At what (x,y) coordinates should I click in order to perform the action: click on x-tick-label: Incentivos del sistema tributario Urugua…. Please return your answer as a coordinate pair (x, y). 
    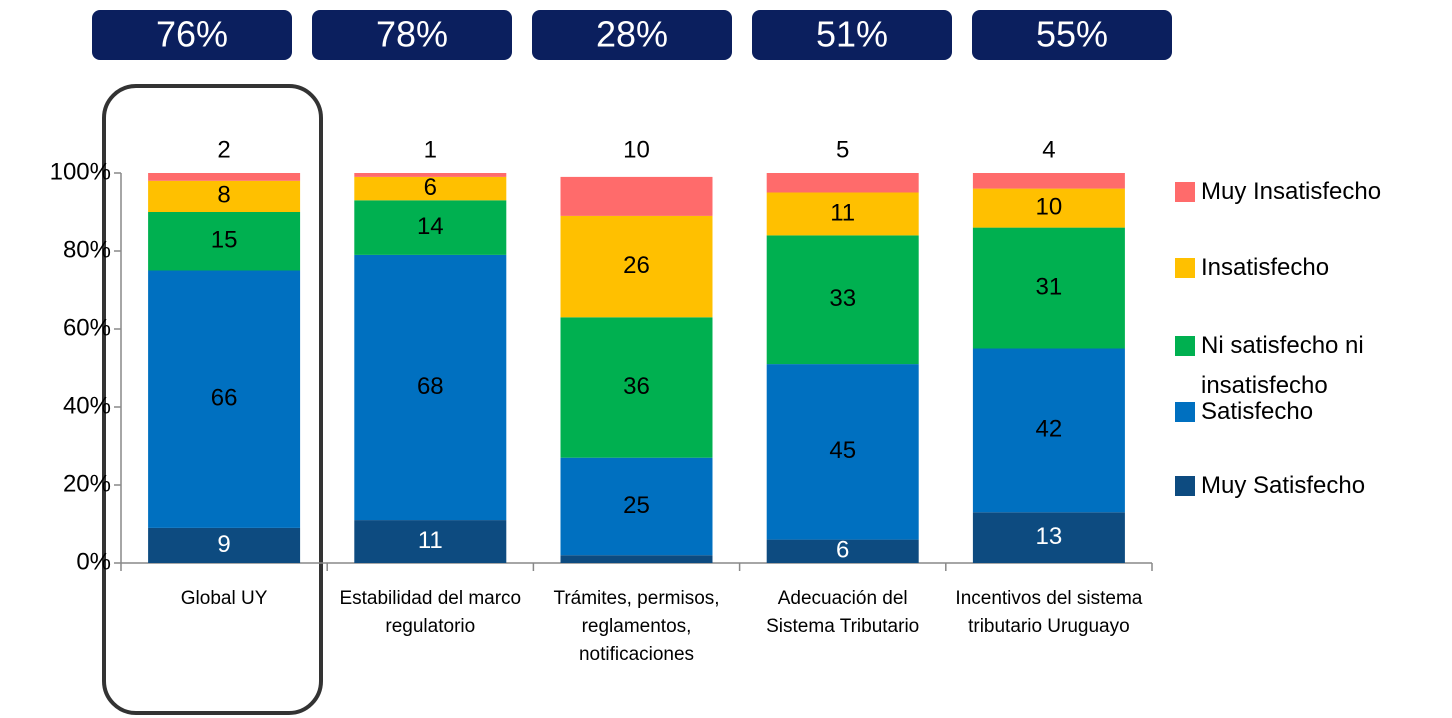
    Looking at the image, I should click on (1049, 612).